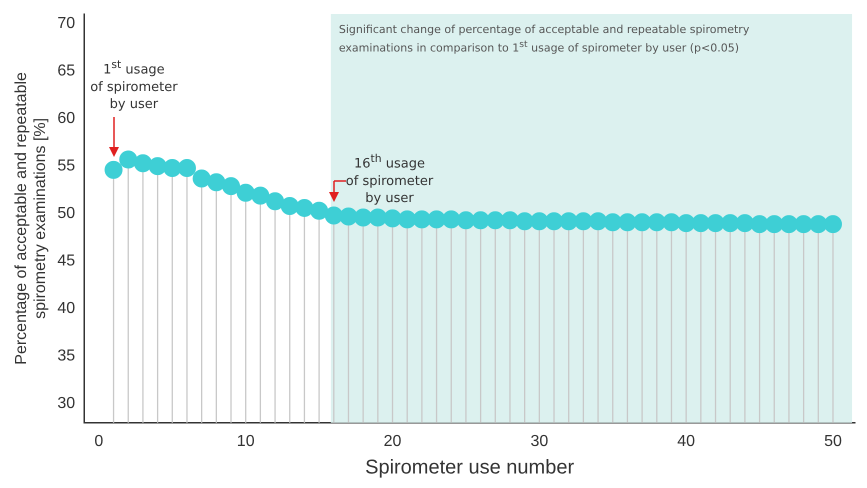  I want to click on x-tick-label: 50, so click(833, 441).